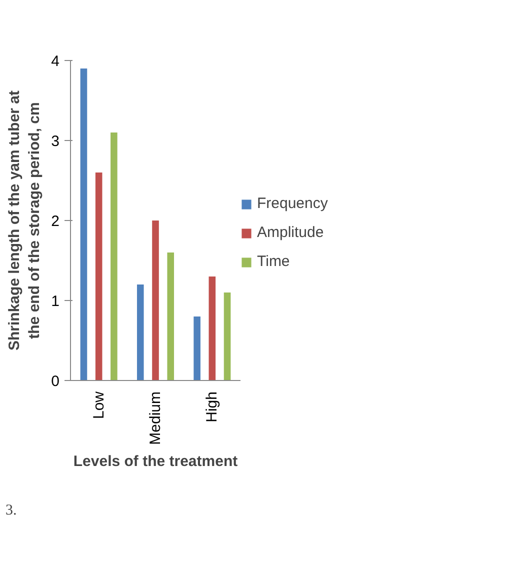 The height and width of the screenshot is (586, 524). I want to click on y-axis-title: Shrinkage length of the yam tuber at the end of the storage period, cm, so click(25, 220).